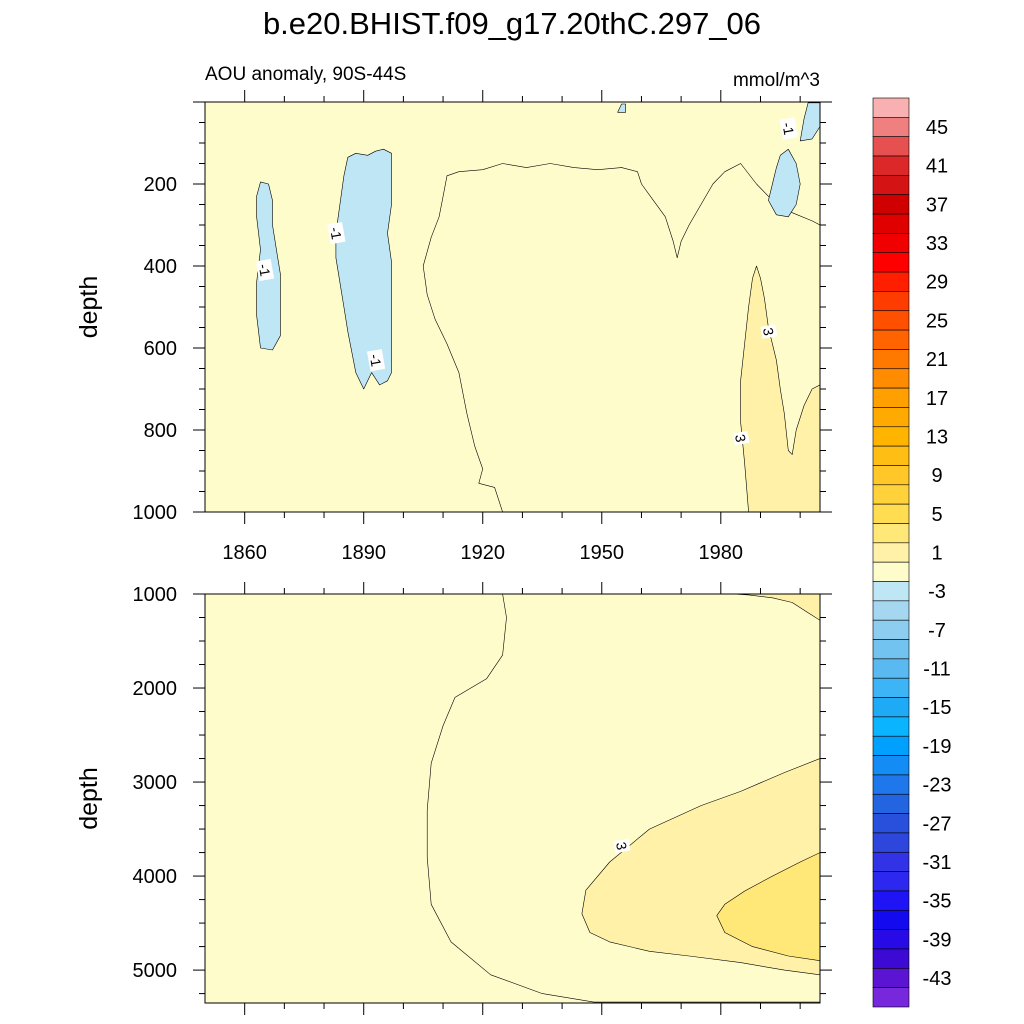 The height and width of the screenshot is (1024, 1024). Describe the element at coordinates (937, 167) in the screenshot. I see `colorbar-label: 41` at that location.